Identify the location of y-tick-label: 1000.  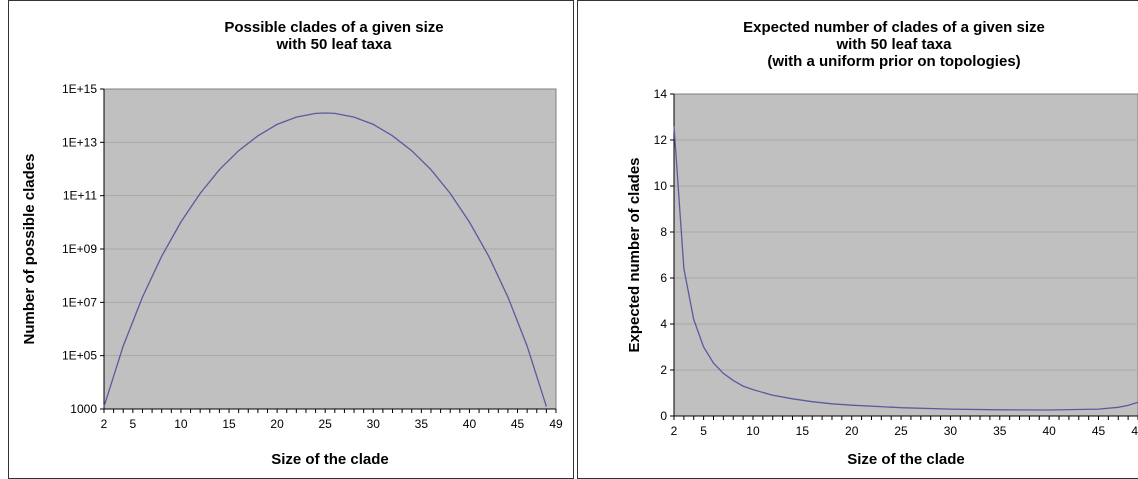
(83, 409).